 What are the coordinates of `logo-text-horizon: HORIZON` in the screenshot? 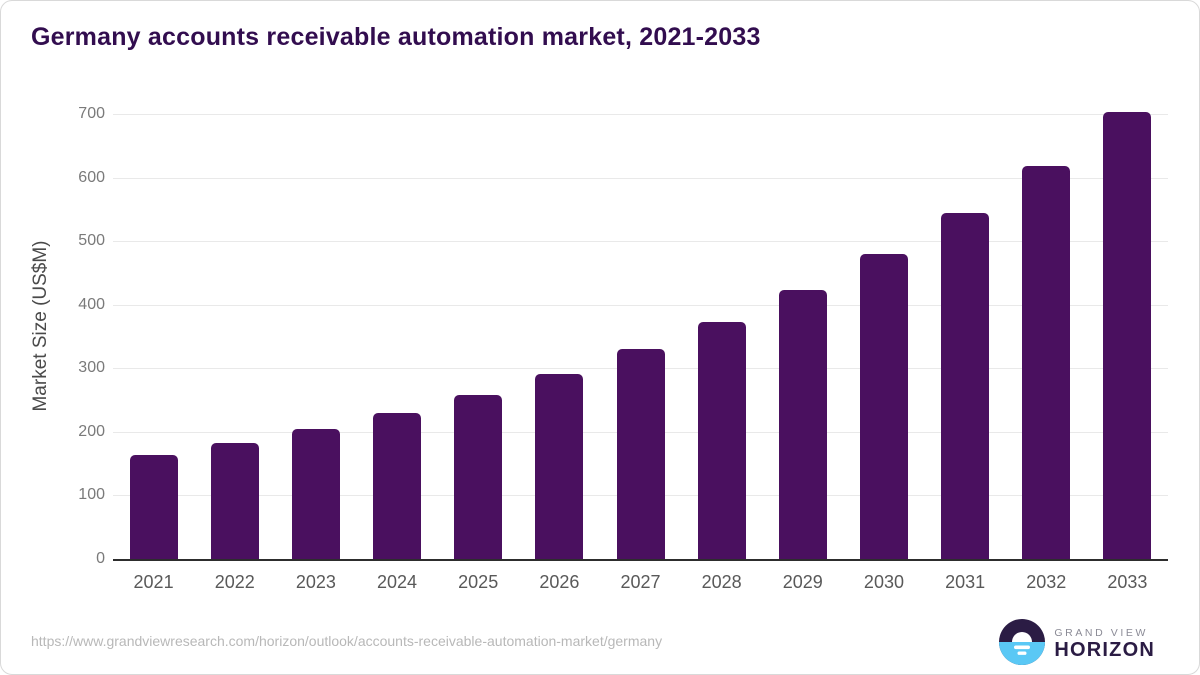 It's located at (1104, 650).